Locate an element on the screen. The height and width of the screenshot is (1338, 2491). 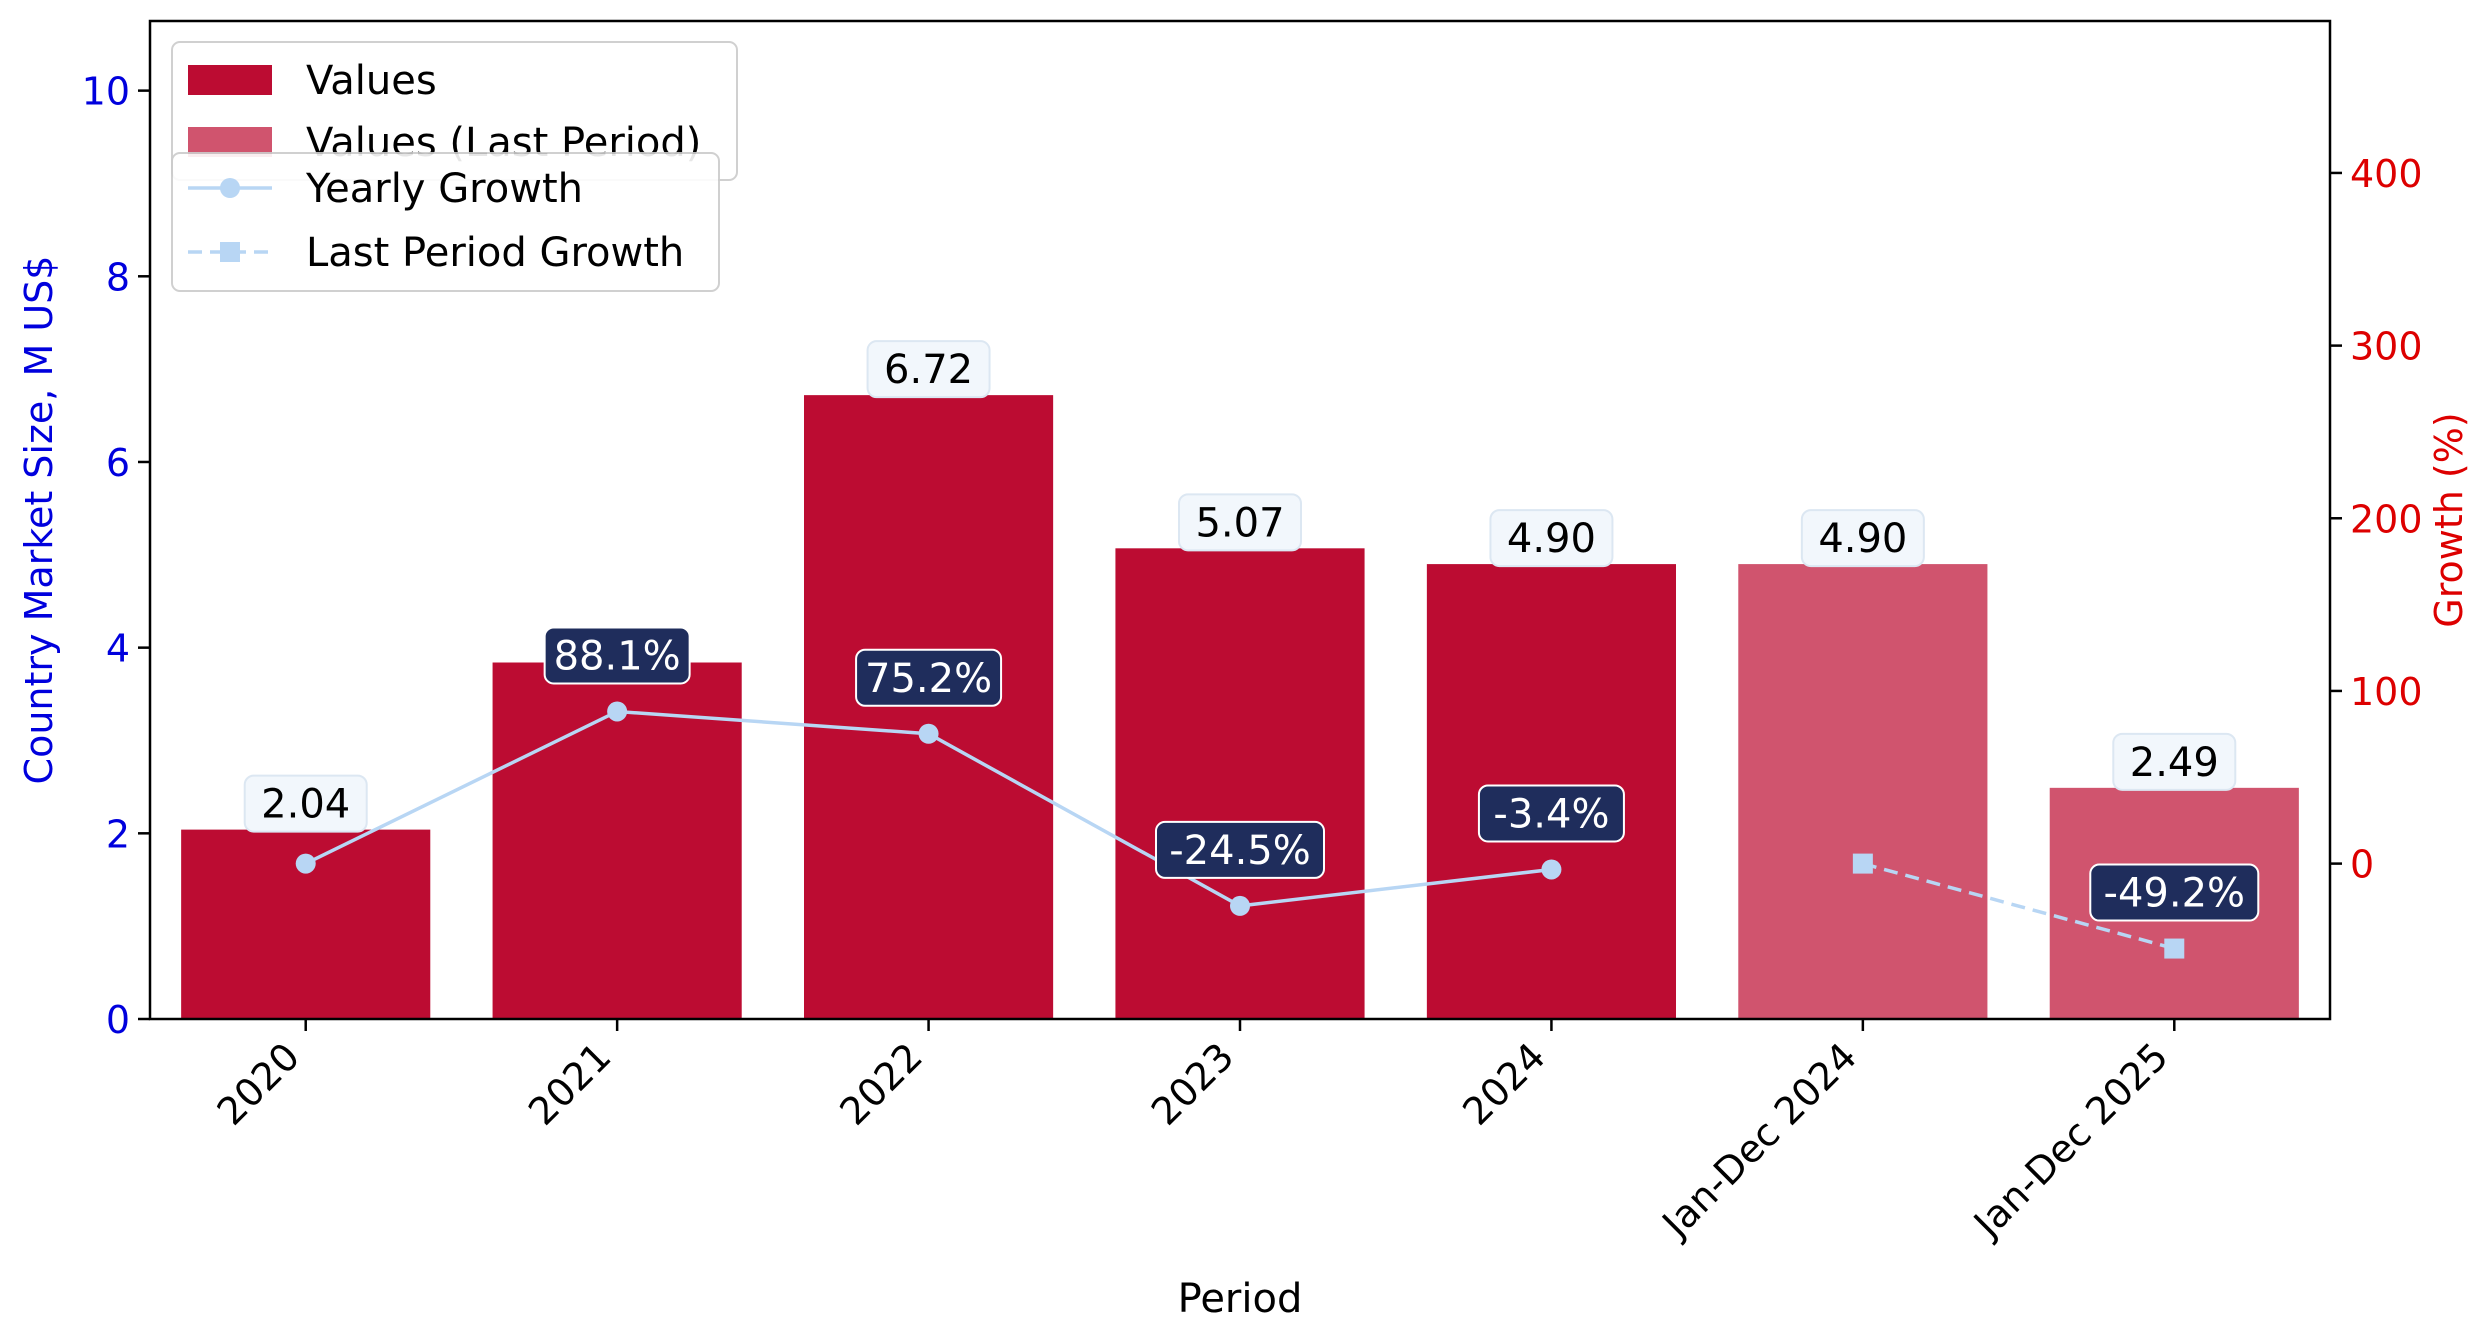
legend-label: Values is located at coordinates (371, 81).